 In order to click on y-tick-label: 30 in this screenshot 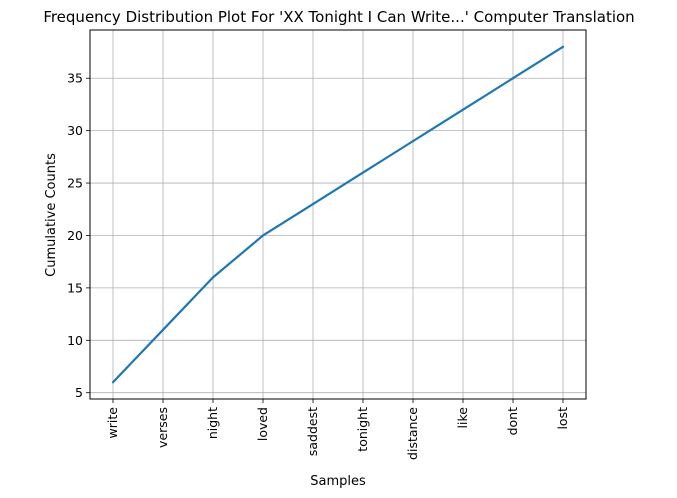, I will do `click(75, 130)`.